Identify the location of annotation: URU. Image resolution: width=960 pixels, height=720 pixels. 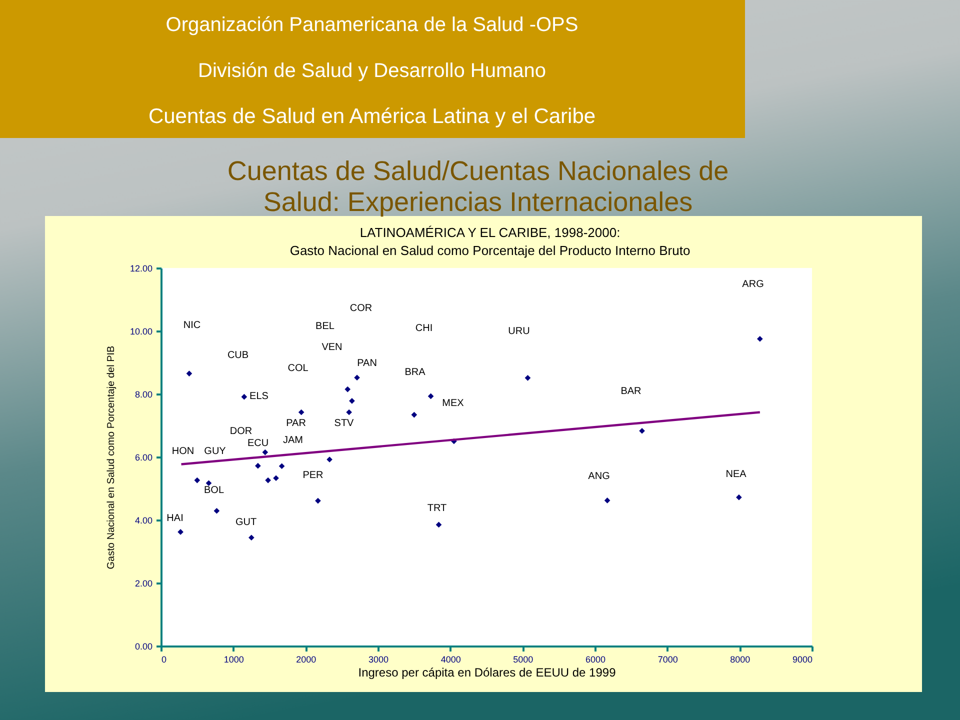
(519, 331).